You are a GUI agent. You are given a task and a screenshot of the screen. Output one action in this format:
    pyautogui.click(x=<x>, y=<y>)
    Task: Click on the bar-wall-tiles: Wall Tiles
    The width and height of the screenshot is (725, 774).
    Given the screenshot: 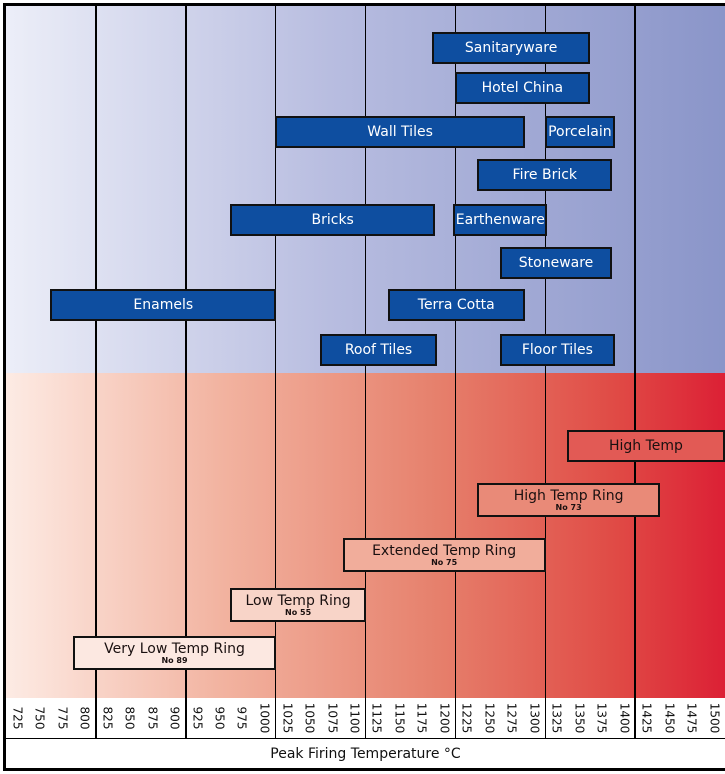 What is the action you would take?
    pyautogui.click(x=400, y=132)
    